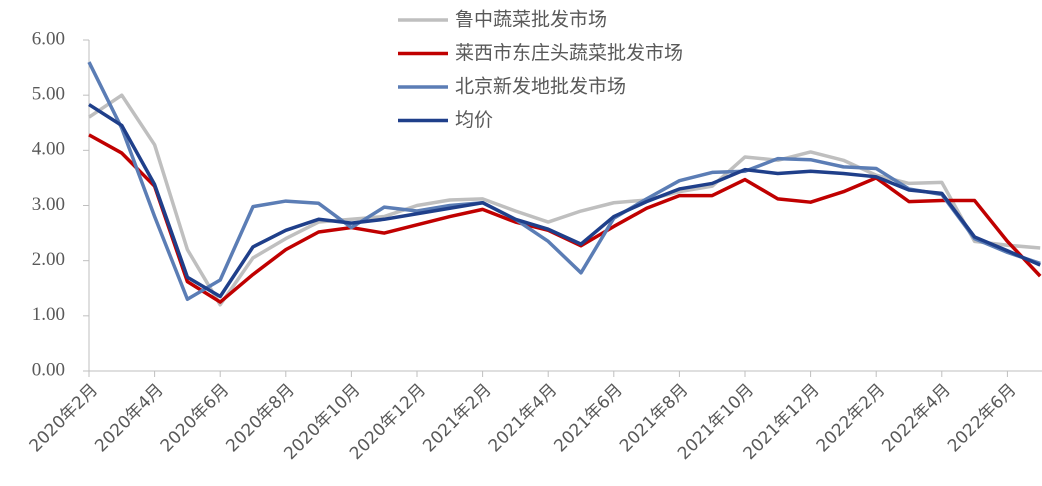  I want to click on x-tick-label: 2022年4月, so click(916, 418).